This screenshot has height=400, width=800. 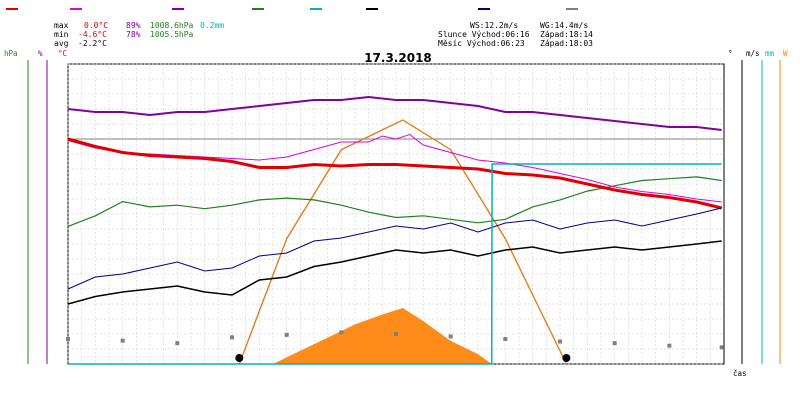 What do you see at coordinates (730, 53) in the screenshot?
I see `axis-unit-dir: °` at bounding box center [730, 53].